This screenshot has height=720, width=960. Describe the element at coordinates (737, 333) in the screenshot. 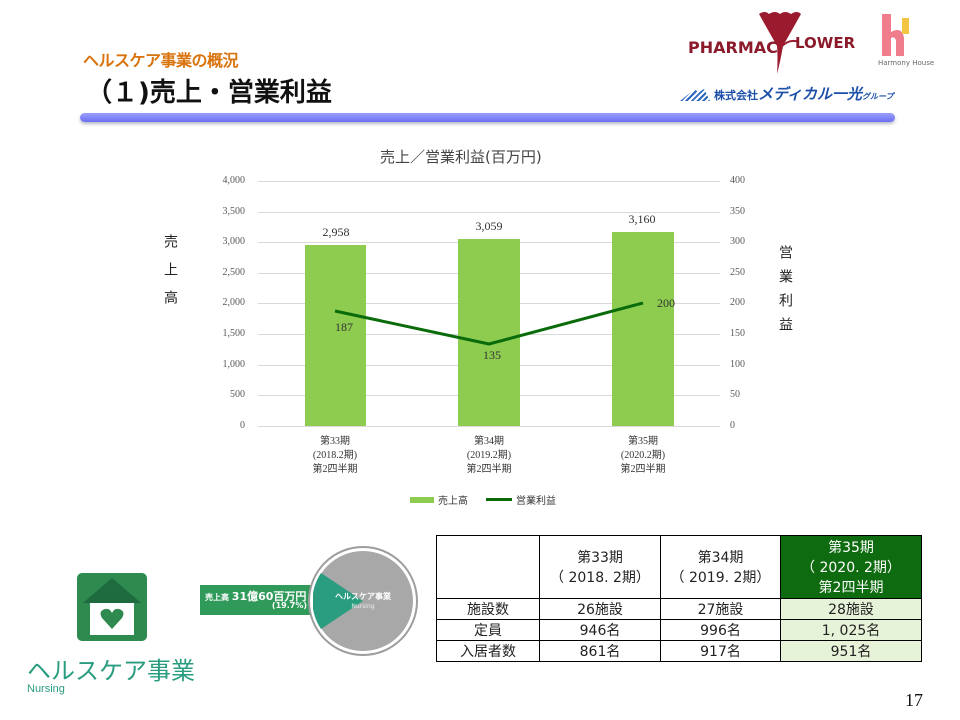

I see `ytick-right: 150` at that location.